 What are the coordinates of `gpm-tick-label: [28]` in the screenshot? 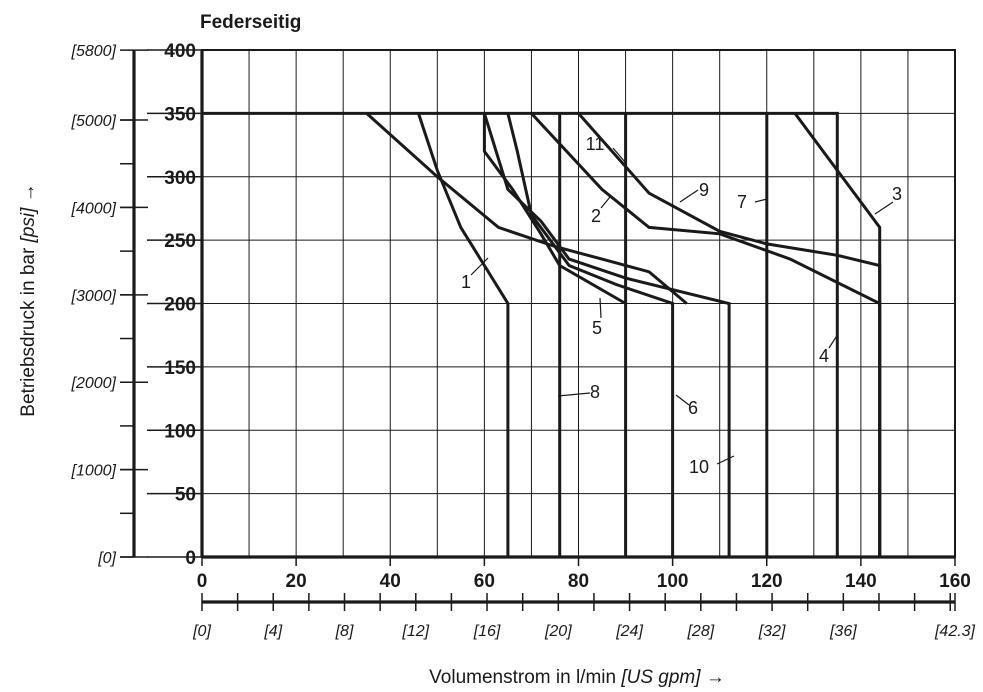 It's located at (700, 631).